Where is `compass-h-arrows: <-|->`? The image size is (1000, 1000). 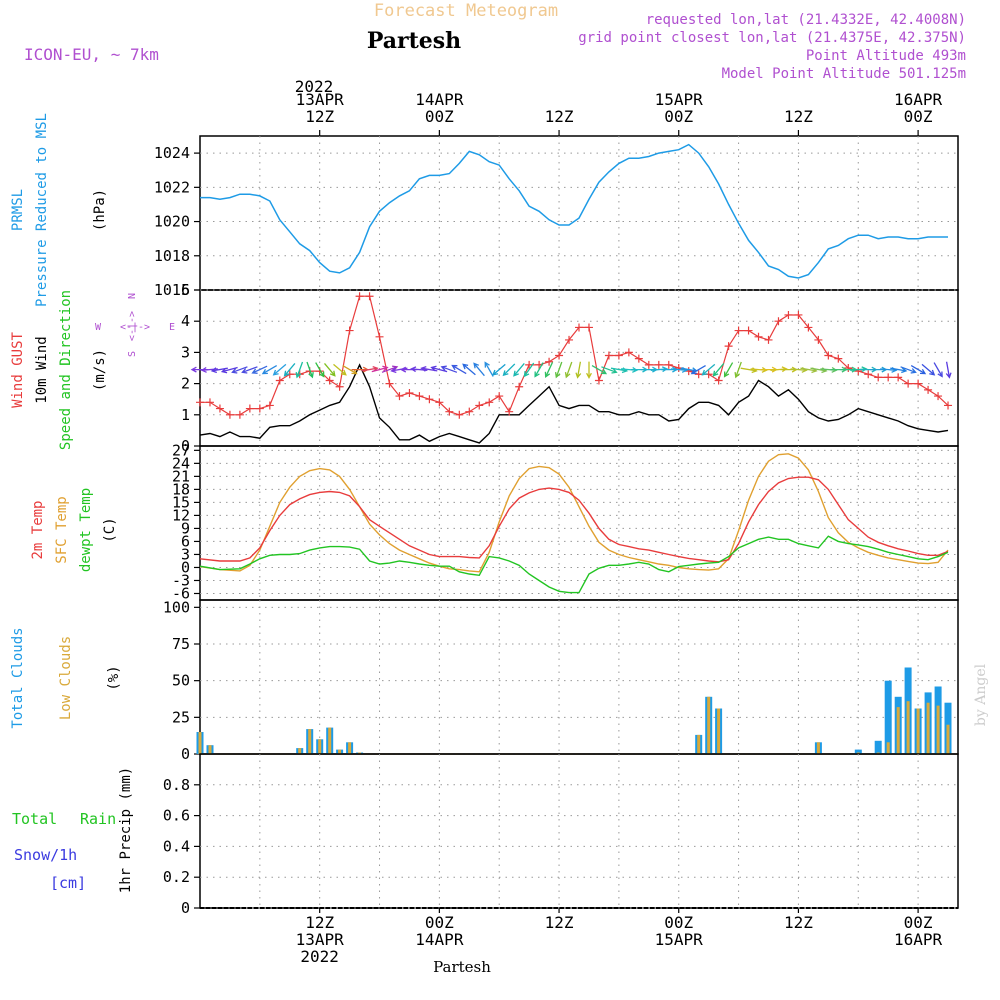 compass-h-arrows: <-|-> is located at coordinates (135, 327).